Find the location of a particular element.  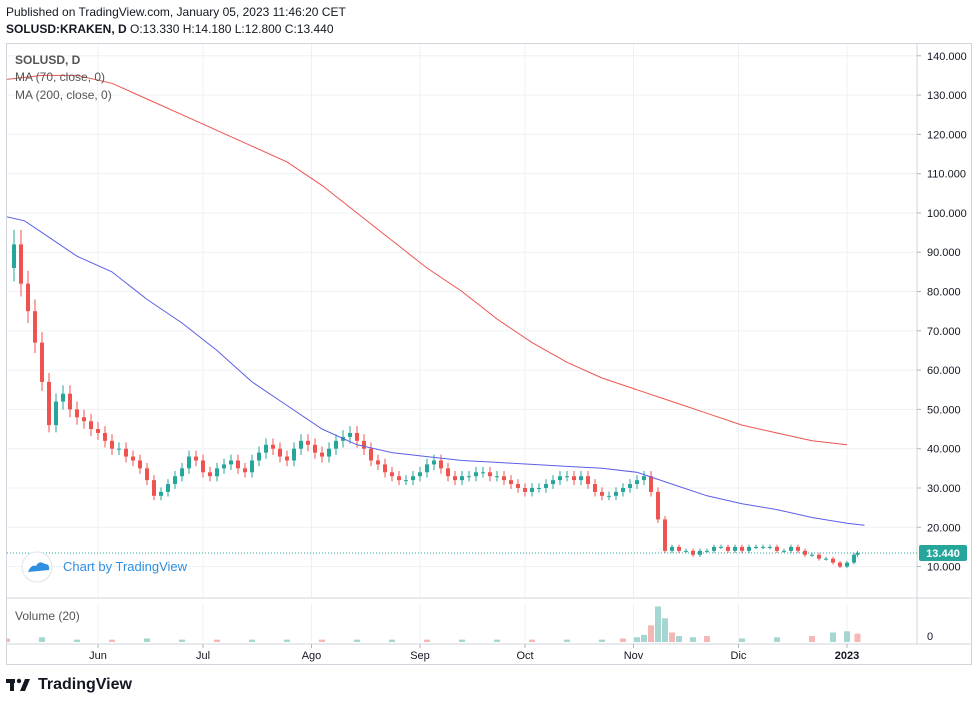

legend-volume: Volume (20) is located at coordinates (47, 616).